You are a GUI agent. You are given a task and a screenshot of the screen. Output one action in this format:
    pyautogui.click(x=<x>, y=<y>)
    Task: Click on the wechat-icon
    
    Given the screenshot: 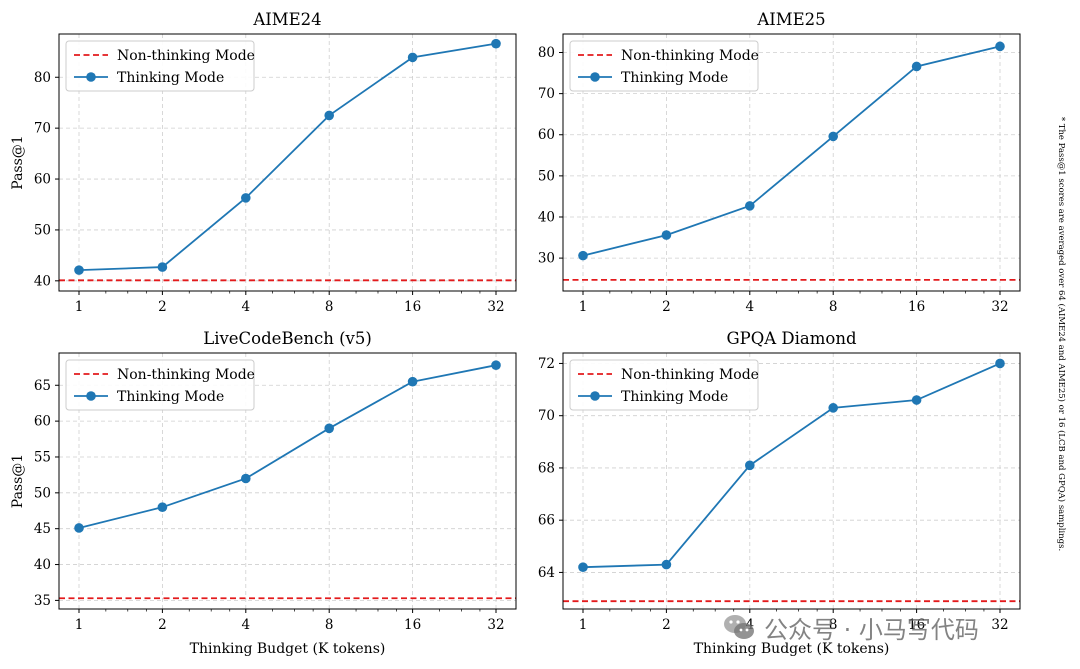 What is the action you would take?
    pyautogui.click(x=739, y=627)
    